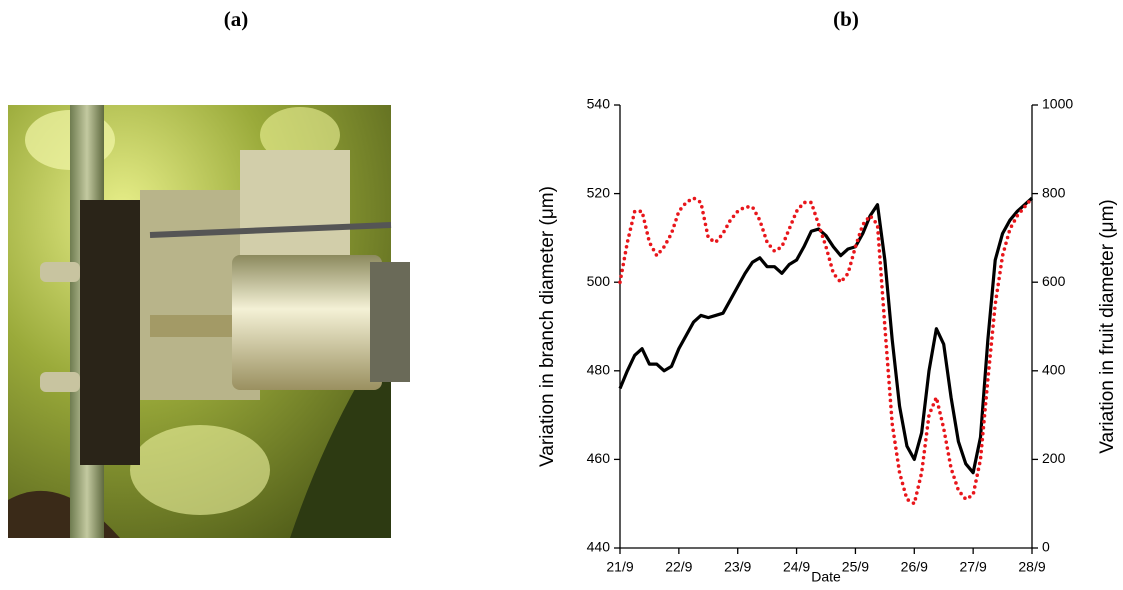 The width and height of the screenshot is (1123, 590). I want to click on y2-tick-label: 400, so click(1054, 370).